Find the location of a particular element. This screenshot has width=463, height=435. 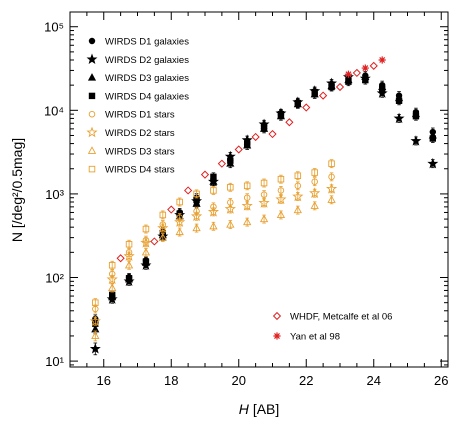

legend-label: WIRDS D3 stars is located at coordinates (140, 151).